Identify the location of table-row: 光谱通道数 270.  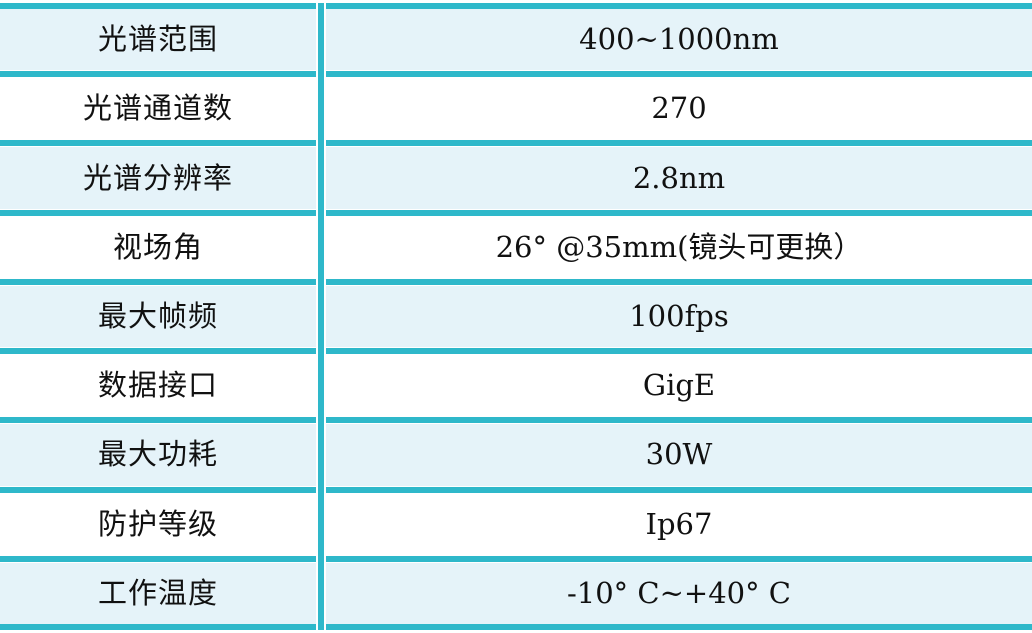
(516, 109).